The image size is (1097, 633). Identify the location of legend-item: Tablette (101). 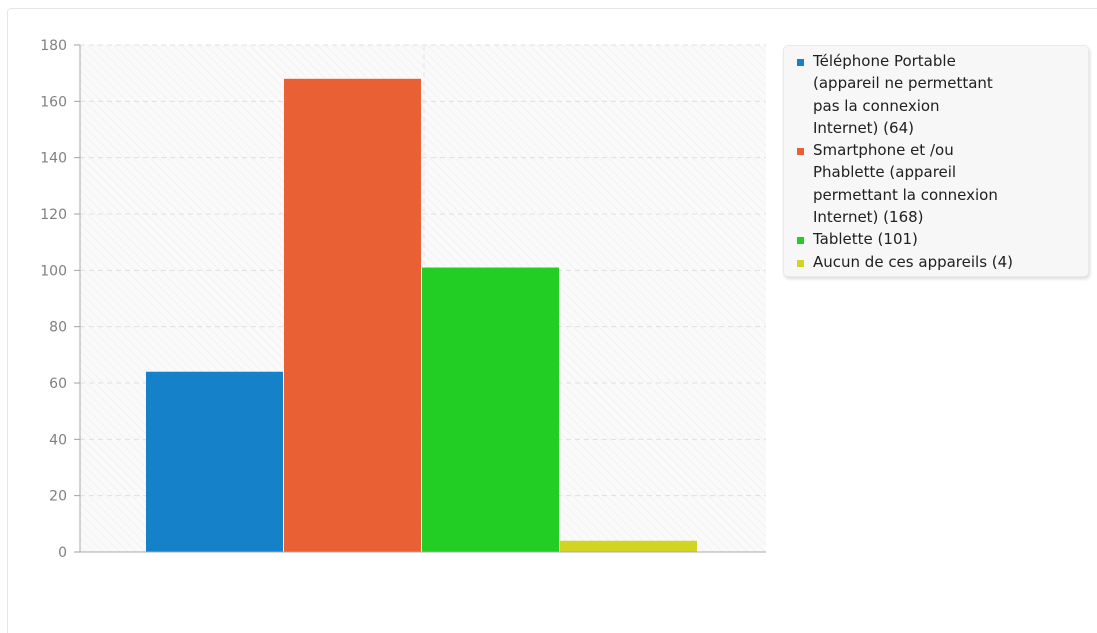
(937, 239).